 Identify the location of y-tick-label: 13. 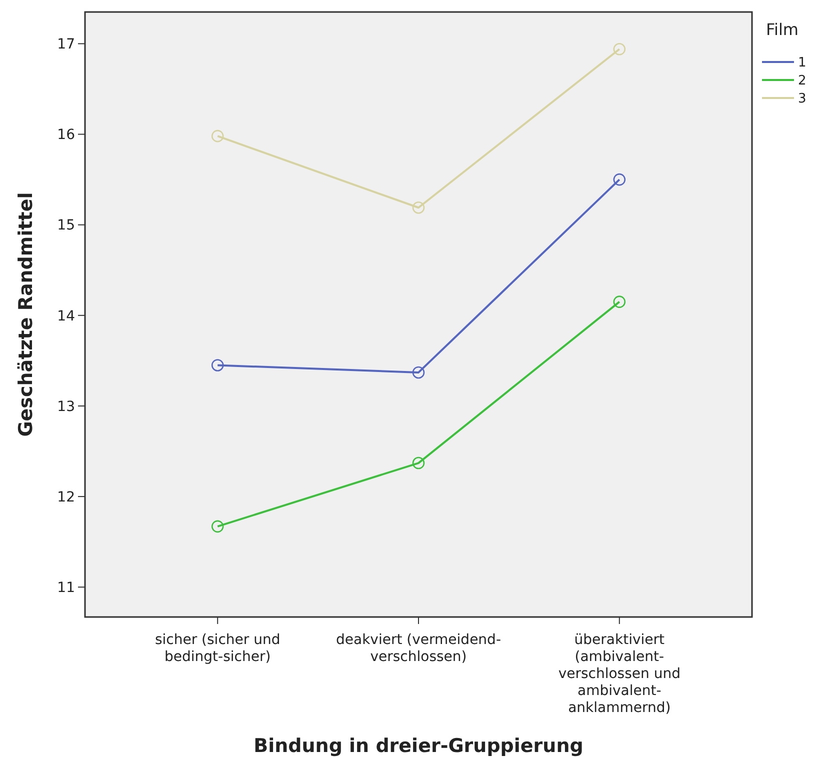
(66, 406).